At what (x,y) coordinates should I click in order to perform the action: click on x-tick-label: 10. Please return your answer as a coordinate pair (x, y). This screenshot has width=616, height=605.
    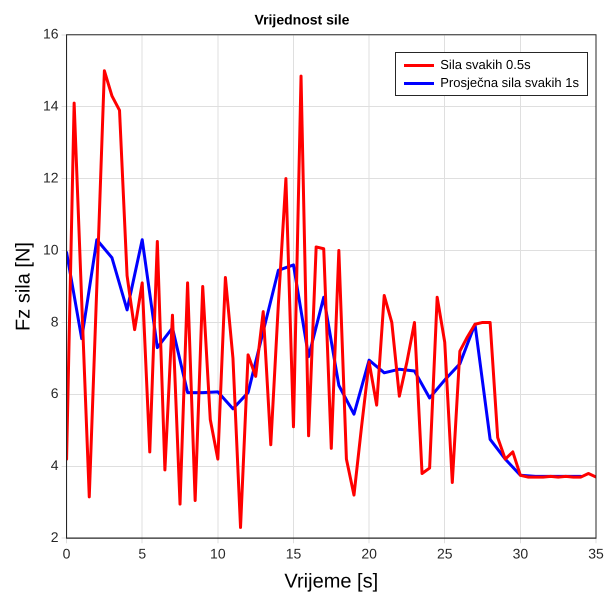
    Looking at the image, I should click on (218, 553).